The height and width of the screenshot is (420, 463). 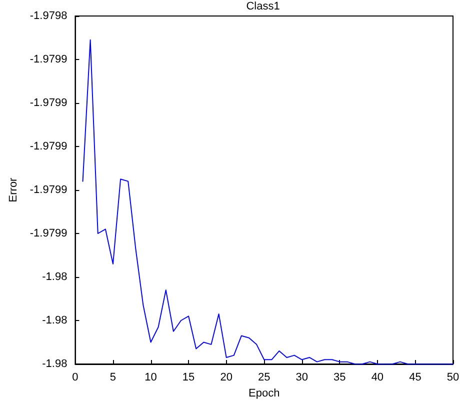 I want to click on x-tick-label: 50, so click(x=453, y=378).